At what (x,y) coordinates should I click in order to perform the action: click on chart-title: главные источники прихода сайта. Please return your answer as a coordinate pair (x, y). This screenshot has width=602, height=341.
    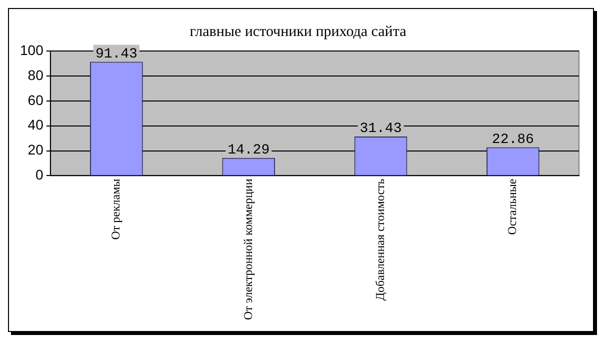
    Looking at the image, I should click on (298, 32).